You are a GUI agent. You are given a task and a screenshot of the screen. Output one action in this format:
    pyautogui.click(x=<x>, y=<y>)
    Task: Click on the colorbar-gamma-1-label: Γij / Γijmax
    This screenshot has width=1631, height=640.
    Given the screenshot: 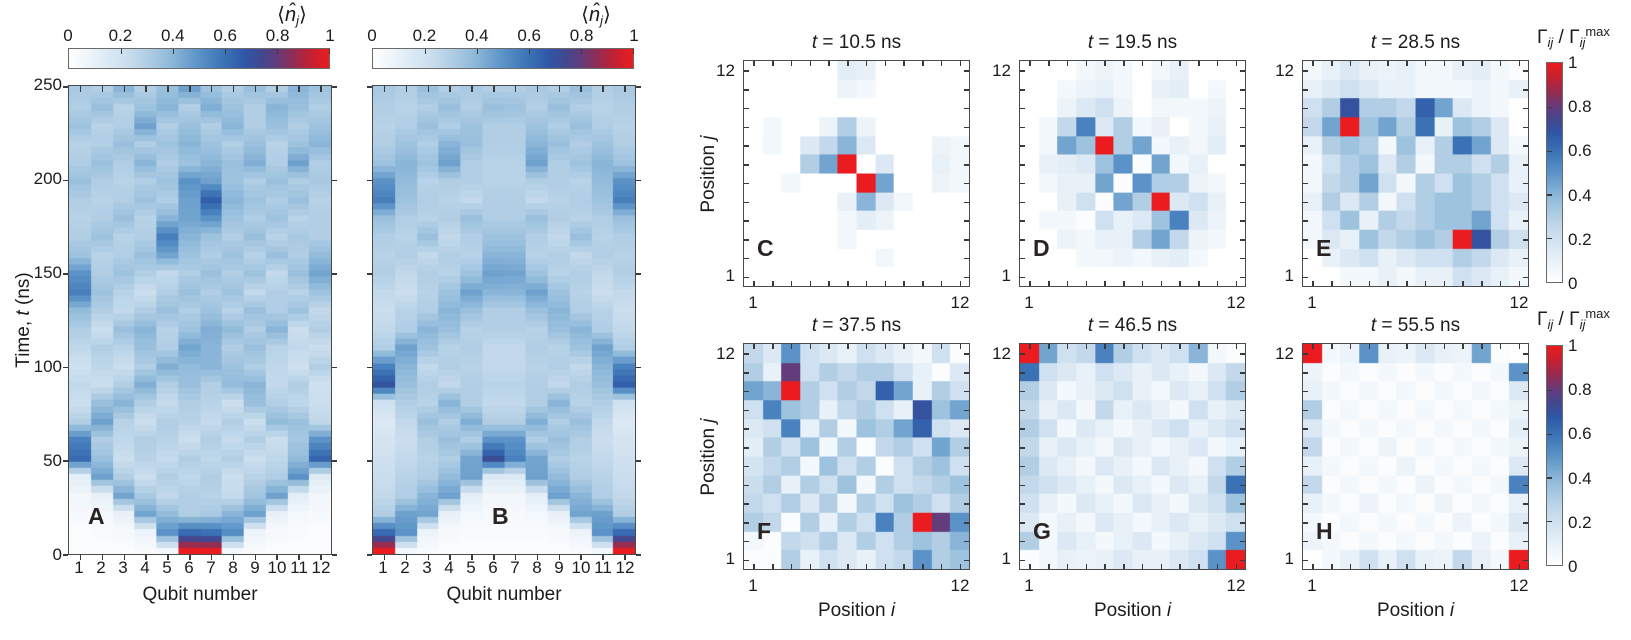 What is the action you would take?
    pyautogui.click(x=1573, y=37)
    